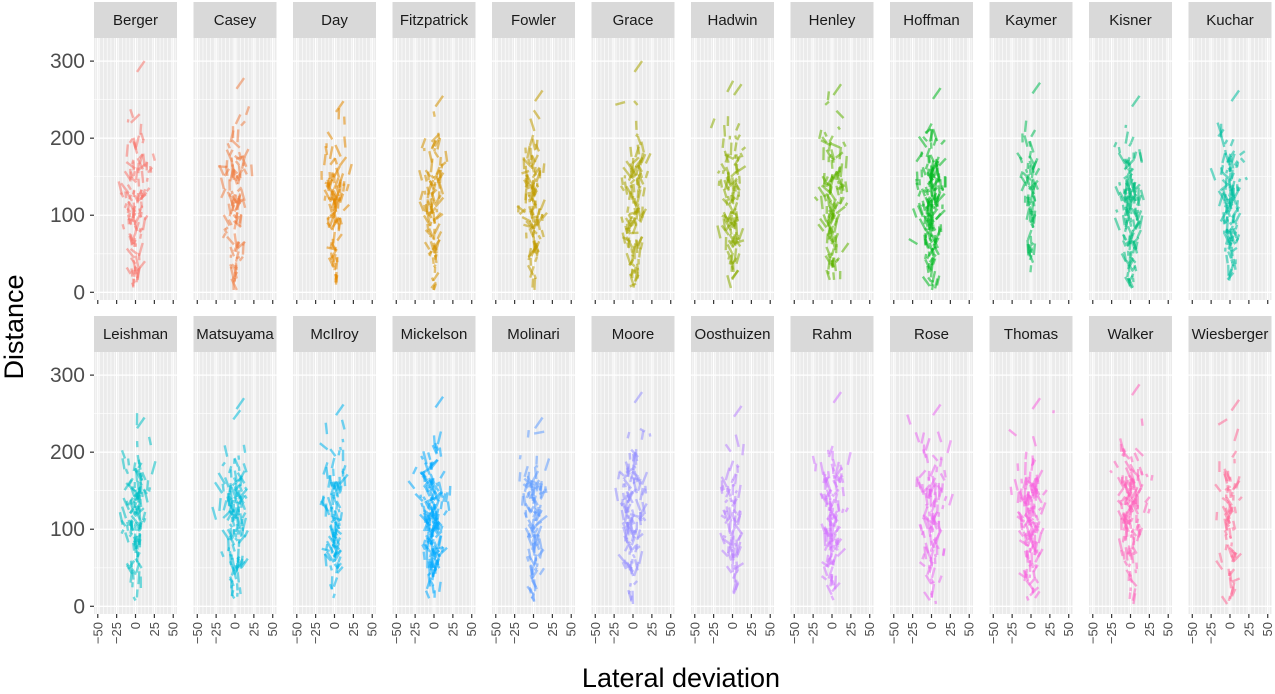  Describe the element at coordinates (434, 334) in the screenshot. I see `facet-strip-label: Mickelson` at that location.